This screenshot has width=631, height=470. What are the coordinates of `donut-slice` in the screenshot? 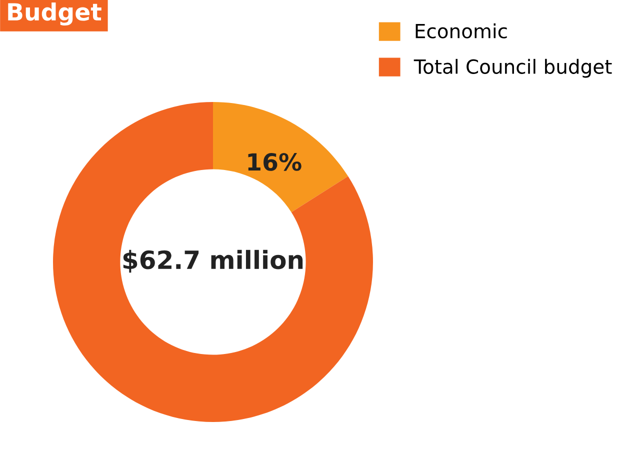 It's located at (280, 157).